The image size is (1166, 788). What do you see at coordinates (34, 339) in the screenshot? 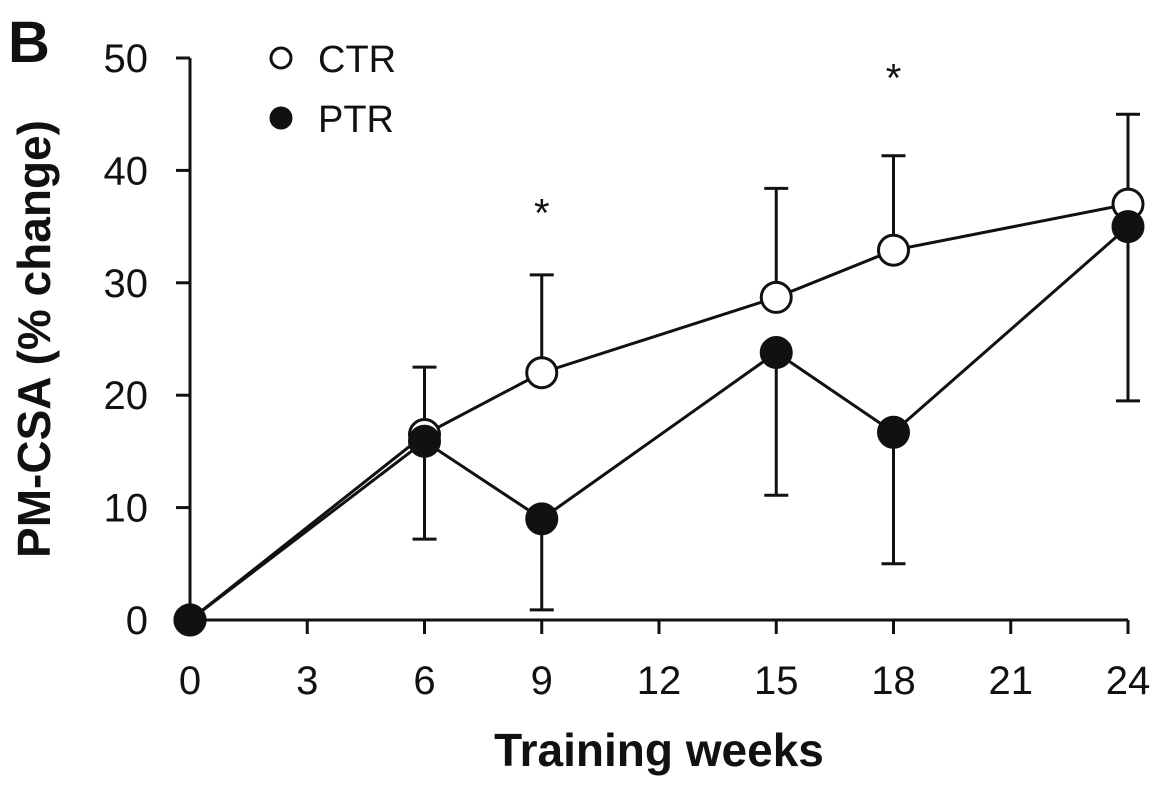
I see `y-axis-title: PM-CSA (% change)` at bounding box center [34, 339].